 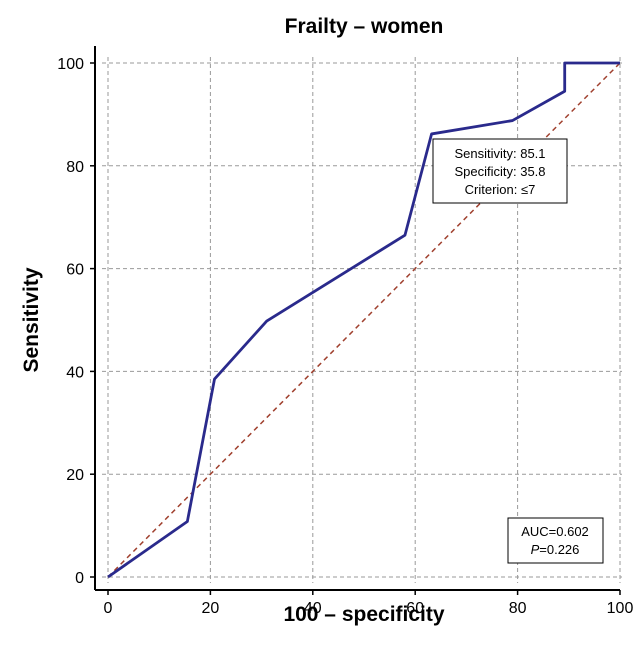 I want to click on x-tick-label: 80, so click(x=518, y=608).